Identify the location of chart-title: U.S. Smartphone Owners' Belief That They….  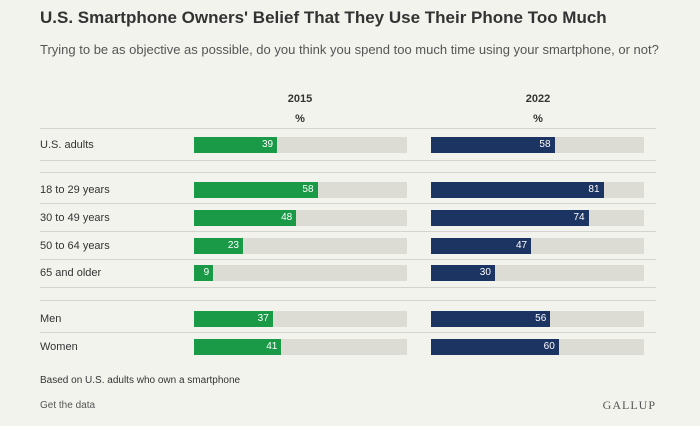
(323, 17).